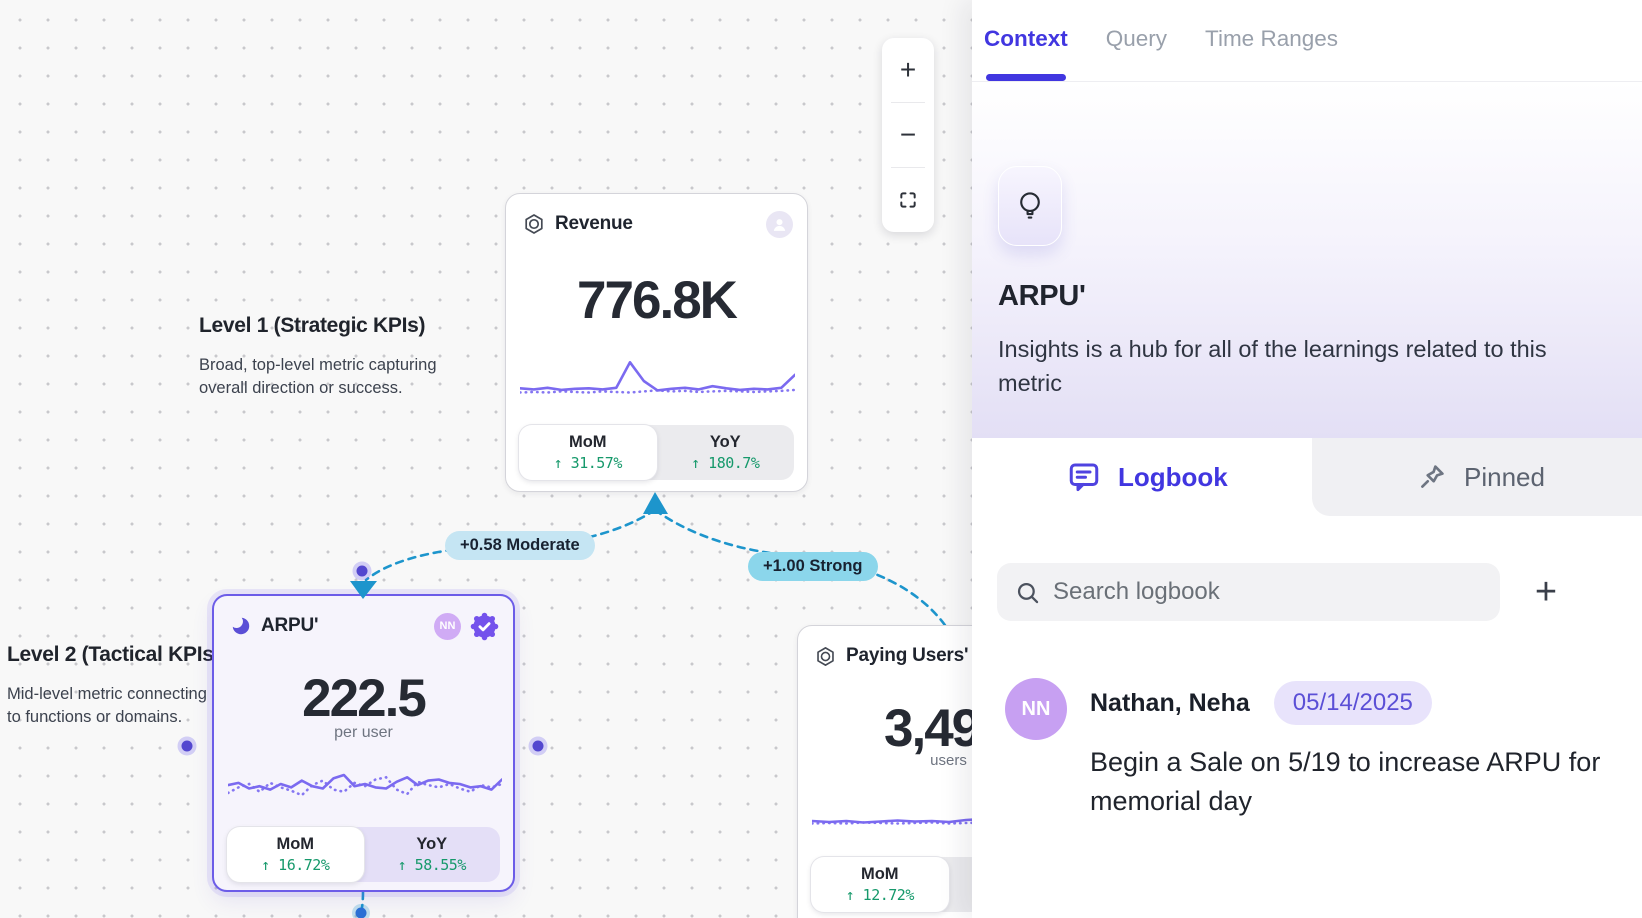  I want to click on connection-handle-top, so click(362, 571).